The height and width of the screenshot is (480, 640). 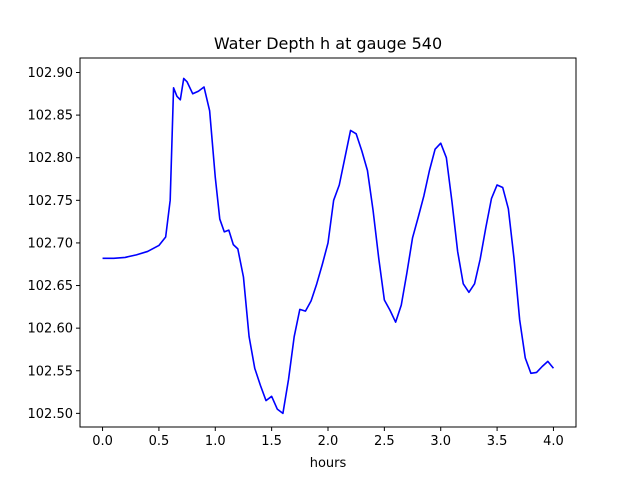 I want to click on x-tick-label: 3.5, so click(x=497, y=441).